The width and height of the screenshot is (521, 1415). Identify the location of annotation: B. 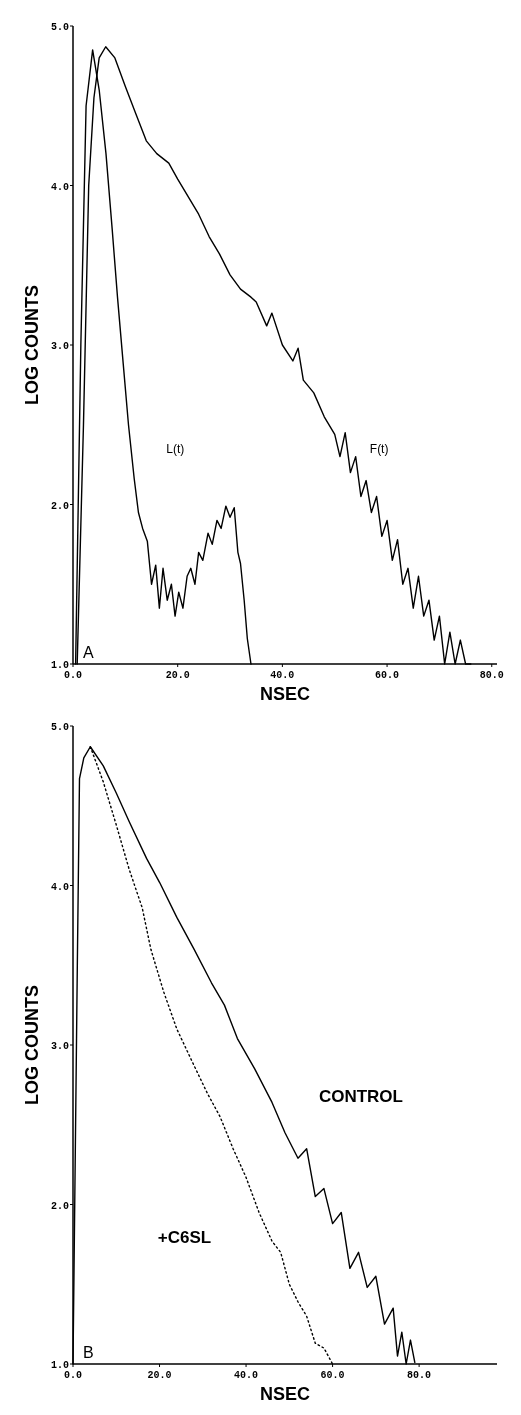
(88, 1352).